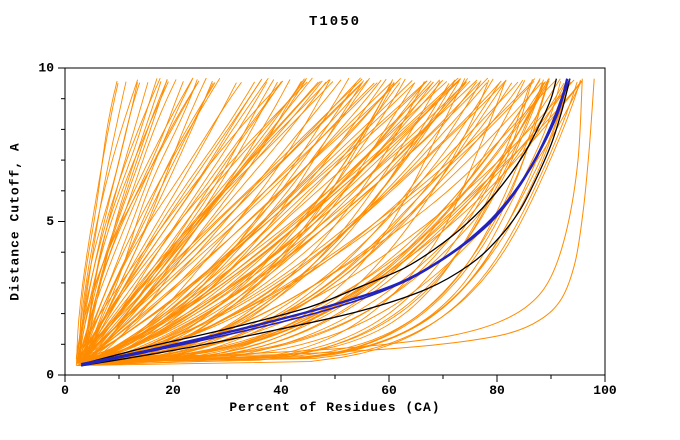 The height and width of the screenshot is (440, 680). Describe the element at coordinates (334, 22) in the screenshot. I see `chart-title: T1050` at that location.